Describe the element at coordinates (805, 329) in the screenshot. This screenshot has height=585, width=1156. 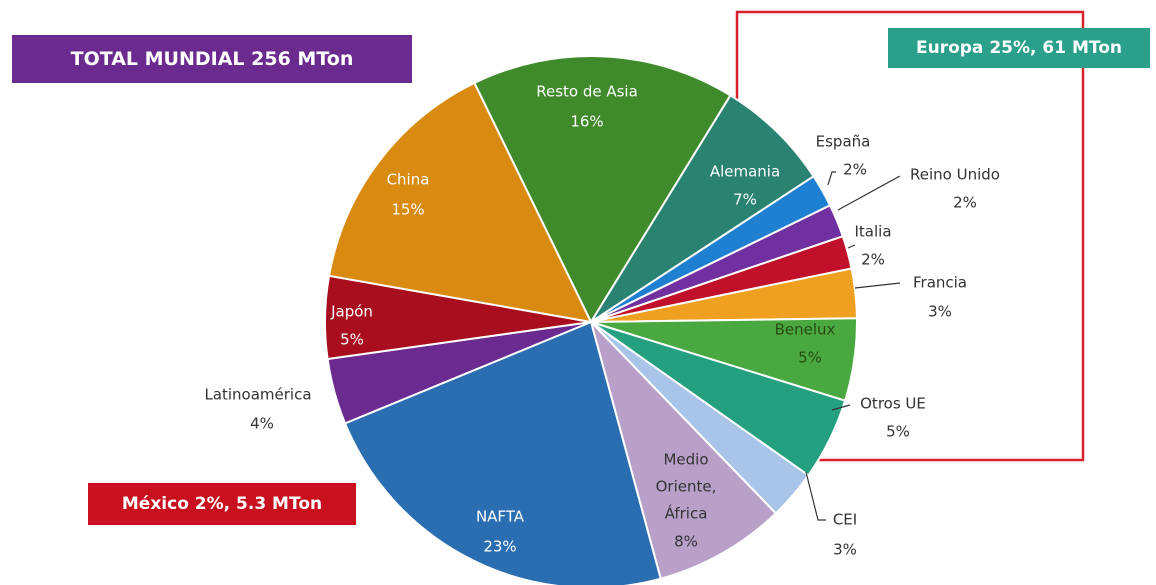
I see `slice-label: Benelux` at that location.